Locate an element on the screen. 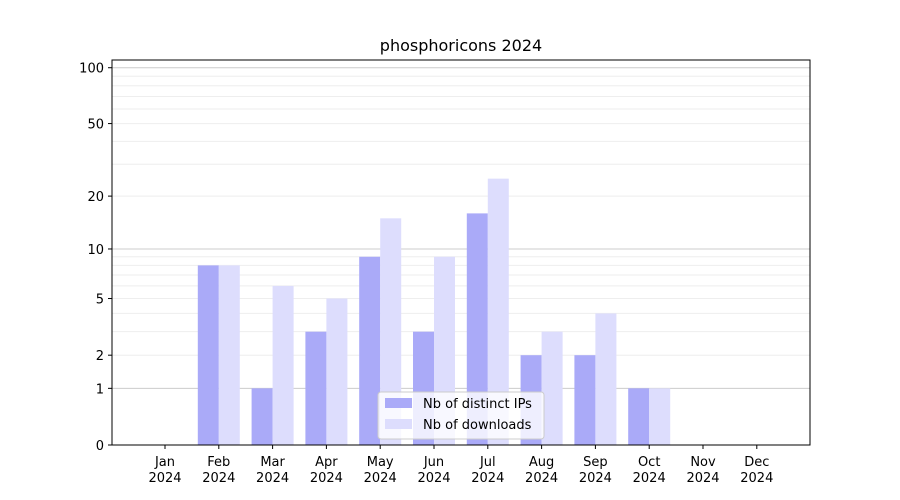  x-tick-label: Mar 2024 is located at coordinates (272, 470).